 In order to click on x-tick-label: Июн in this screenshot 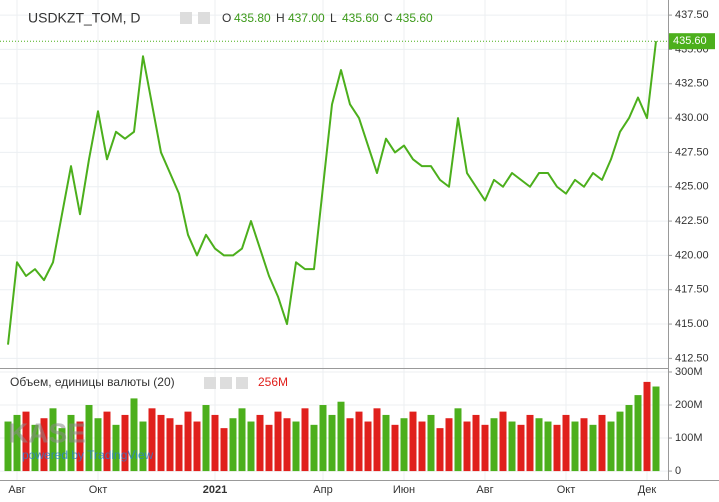, I will do `click(404, 490)`.